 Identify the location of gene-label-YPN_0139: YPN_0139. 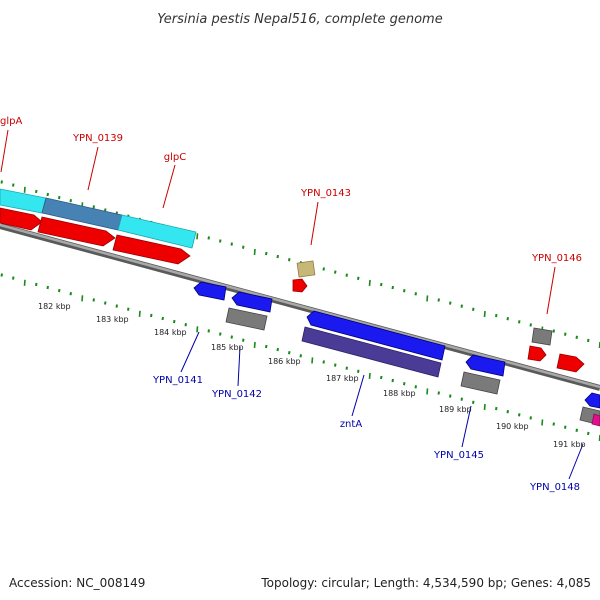
(97, 138).